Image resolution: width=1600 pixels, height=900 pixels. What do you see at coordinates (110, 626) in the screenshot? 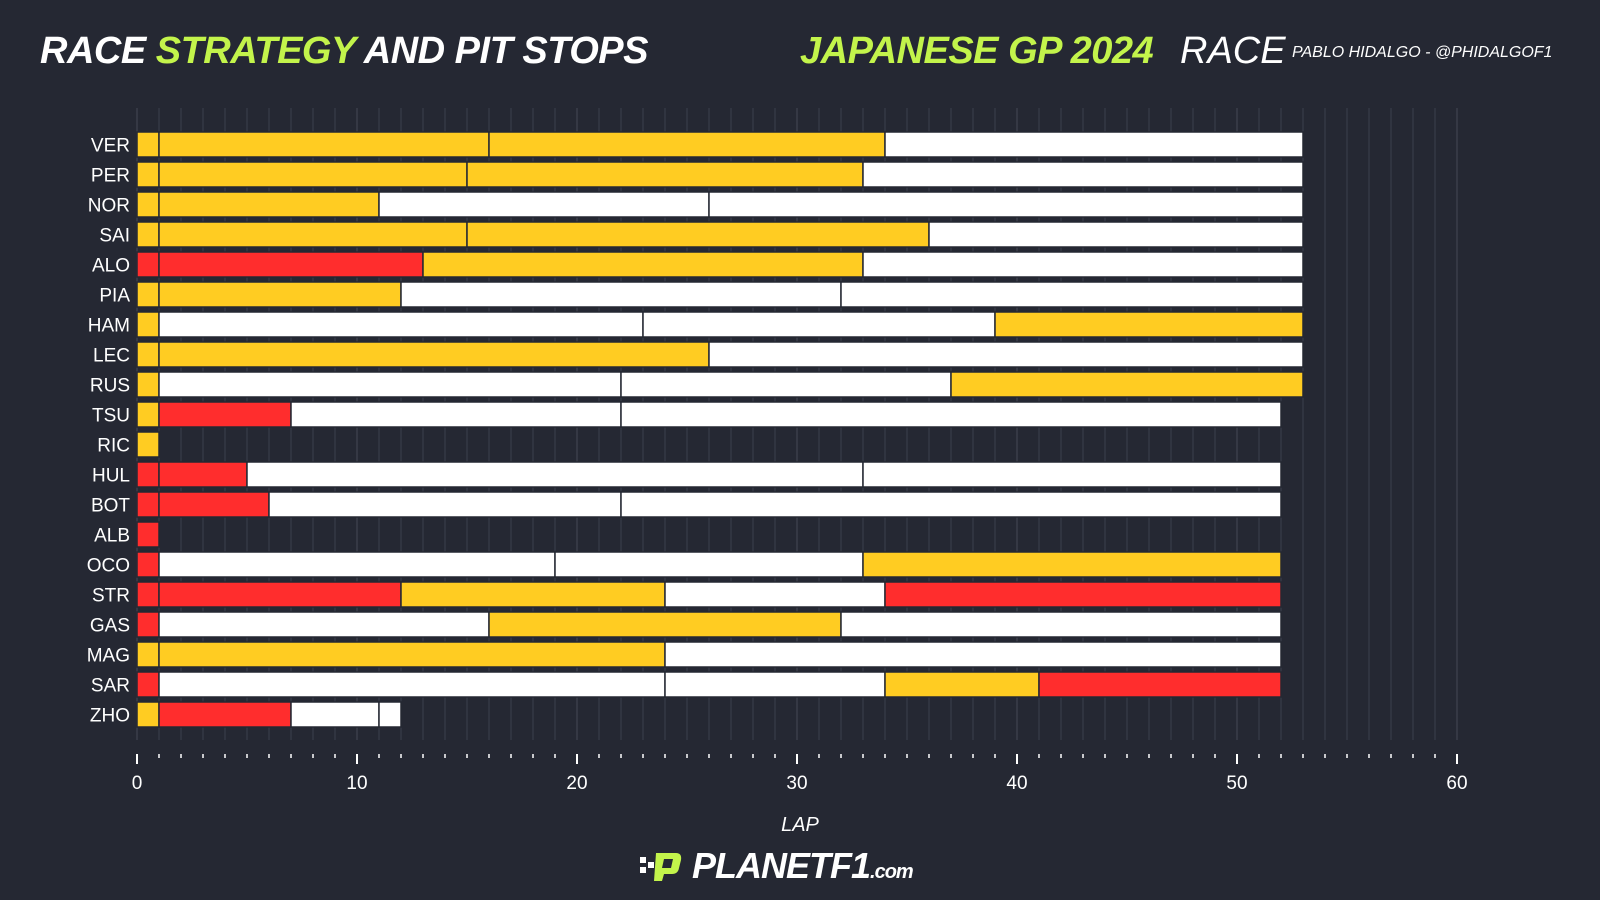
I see `driver-label-gas: GAS` at bounding box center [110, 626].